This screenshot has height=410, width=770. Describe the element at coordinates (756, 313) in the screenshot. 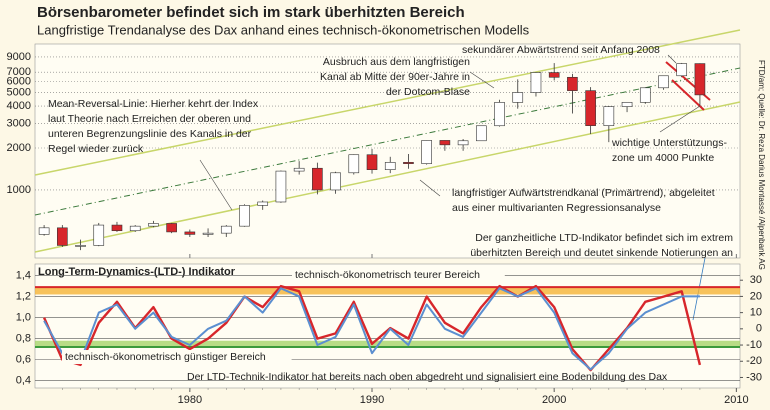

I see `y2-tick-label: 10` at that location.